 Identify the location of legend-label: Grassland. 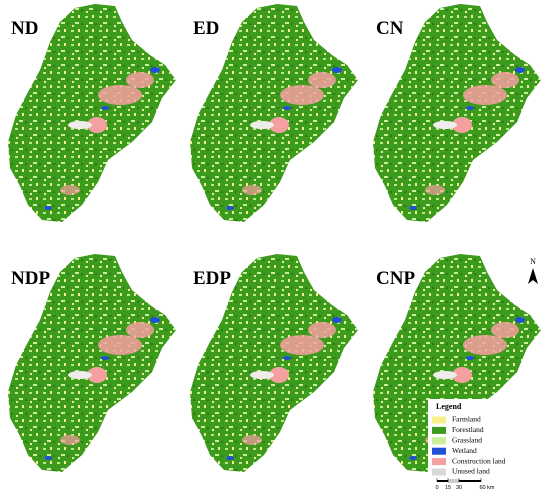
(467, 440).